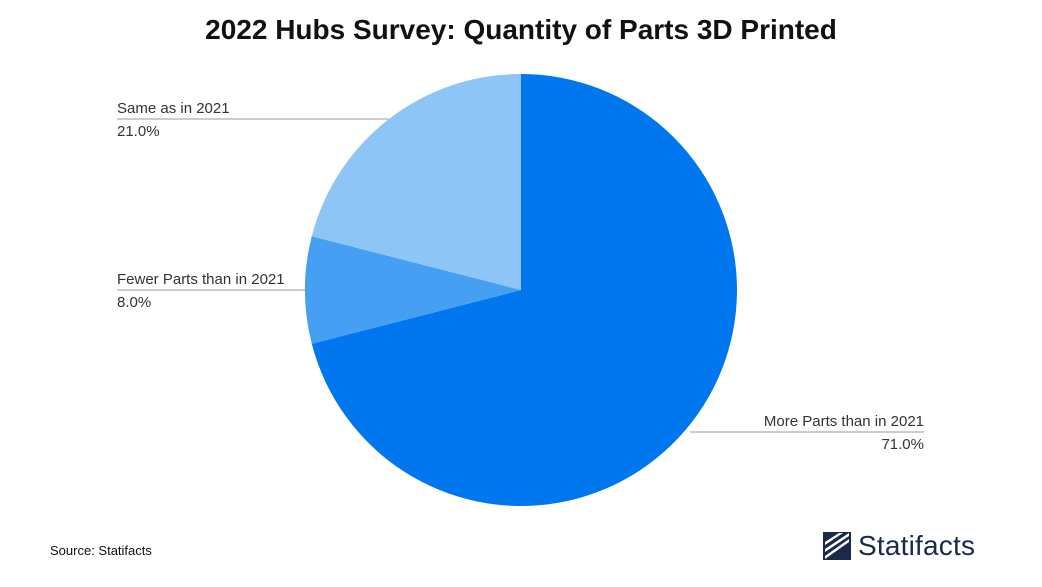 This screenshot has height=587, width=1042. What do you see at coordinates (844, 421) in the screenshot?
I see `slice-label-more-parts-than-in-2021: More Parts than in 2021` at bounding box center [844, 421].